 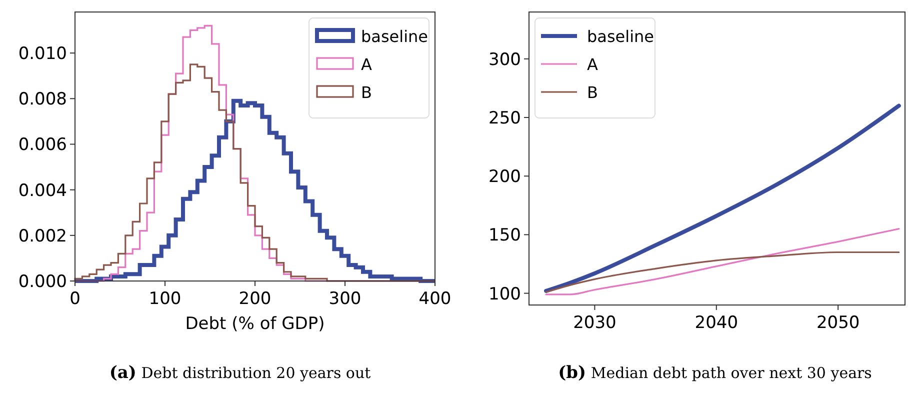 I want to click on text: (b) Median debt path over next 30 years, so click(x=715, y=373).